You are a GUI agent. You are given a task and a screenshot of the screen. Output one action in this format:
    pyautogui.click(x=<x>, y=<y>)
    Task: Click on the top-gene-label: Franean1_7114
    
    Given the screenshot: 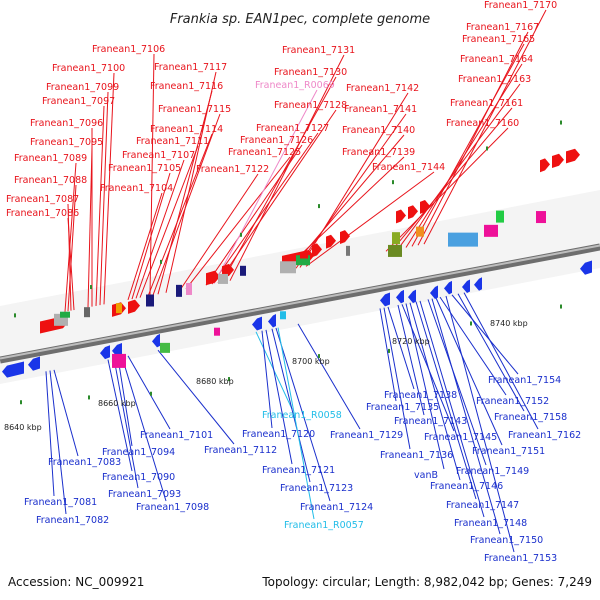 What is the action you would take?
    pyautogui.click(x=186, y=129)
    